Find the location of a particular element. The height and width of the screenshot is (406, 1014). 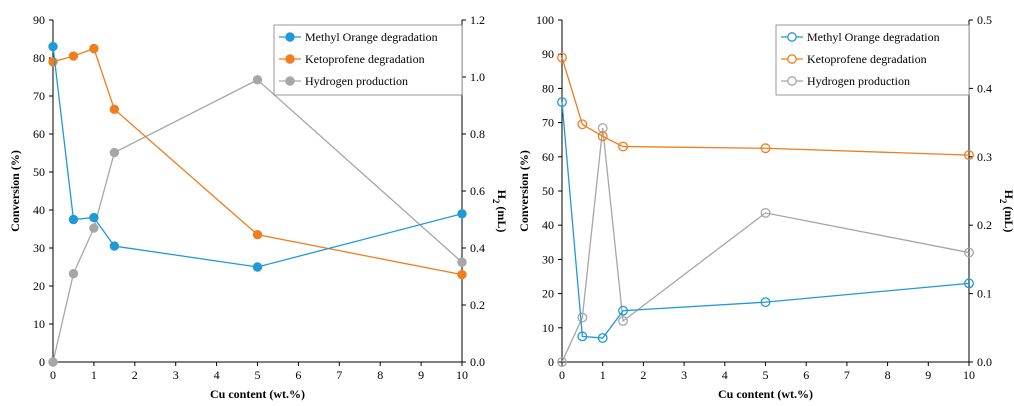

y-right-tick-label: 1.0 is located at coordinates (477, 77).